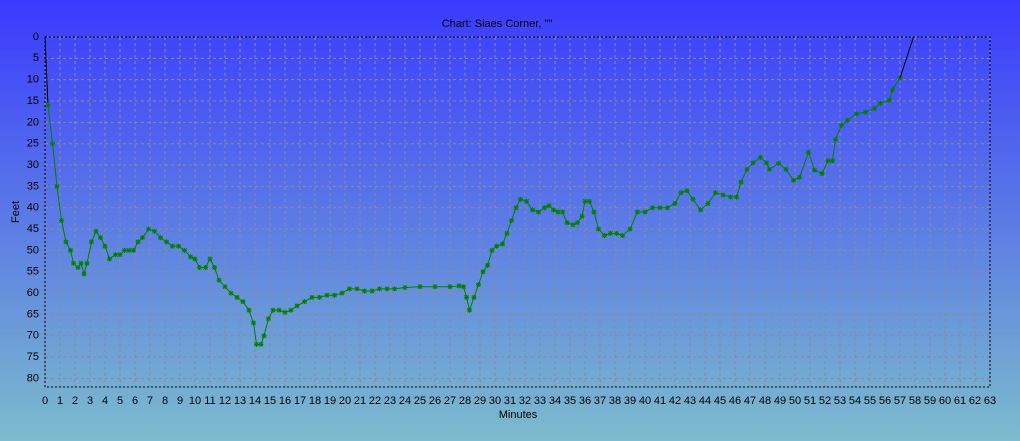 This screenshot has width=1020, height=441. I want to click on x-tick-label: 15, so click(270, 401).